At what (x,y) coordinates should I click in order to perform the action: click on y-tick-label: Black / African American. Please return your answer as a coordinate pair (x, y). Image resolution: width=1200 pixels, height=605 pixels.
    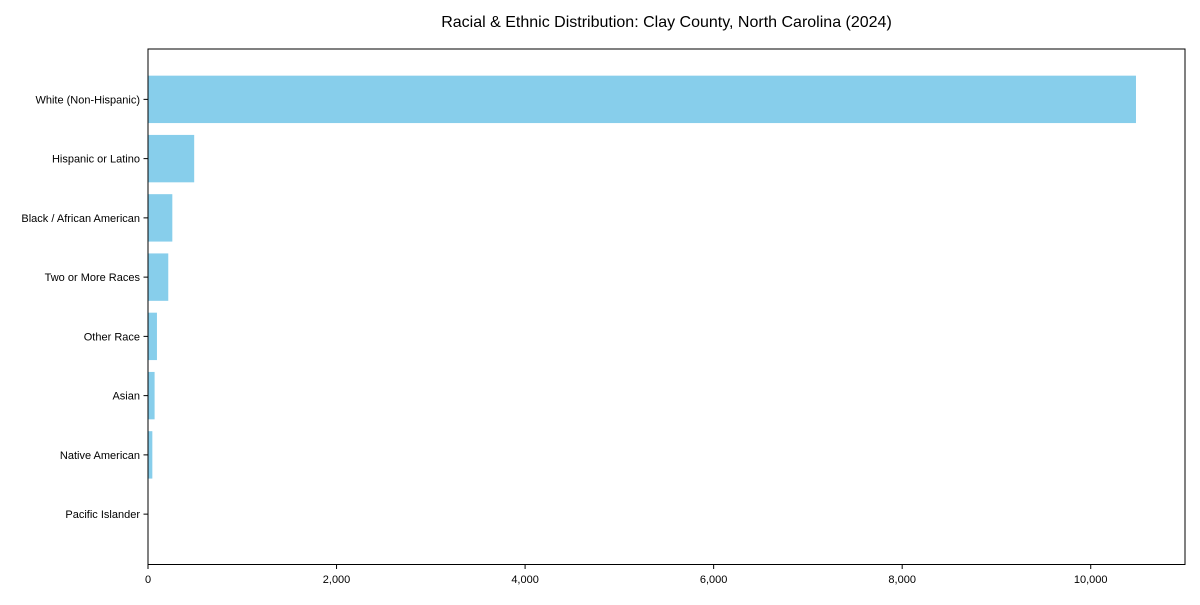
    Looking at the image, I should click on (80, 219).